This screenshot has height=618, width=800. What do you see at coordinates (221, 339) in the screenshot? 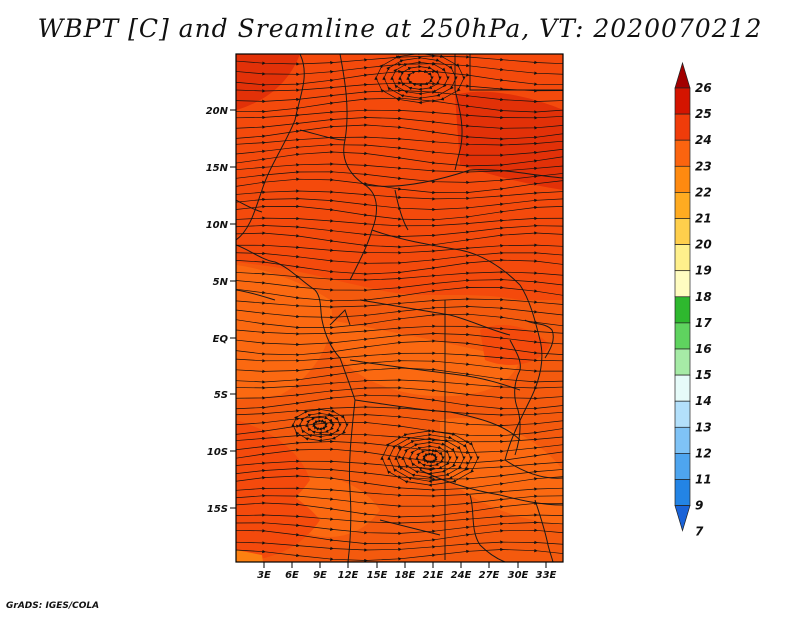
I see `lat-tick-label: EQ` at bounding box center [221, 339].